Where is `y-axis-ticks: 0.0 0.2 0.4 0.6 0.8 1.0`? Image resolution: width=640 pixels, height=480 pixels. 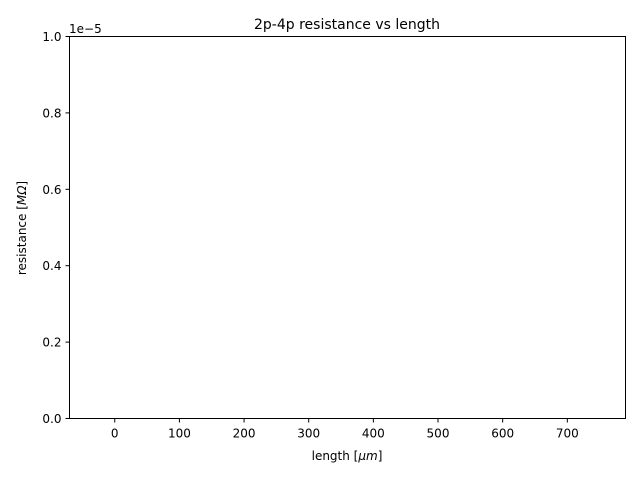
y-axis-ticks: 0.0 0.2 0.4 0.6 0.8 1.0 is located at coordinates (56, 228).